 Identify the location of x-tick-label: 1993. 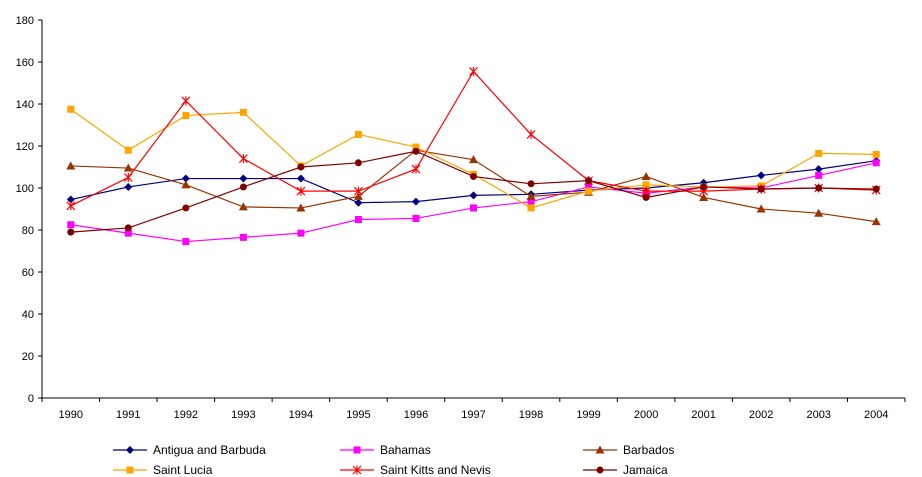
(243, 415).